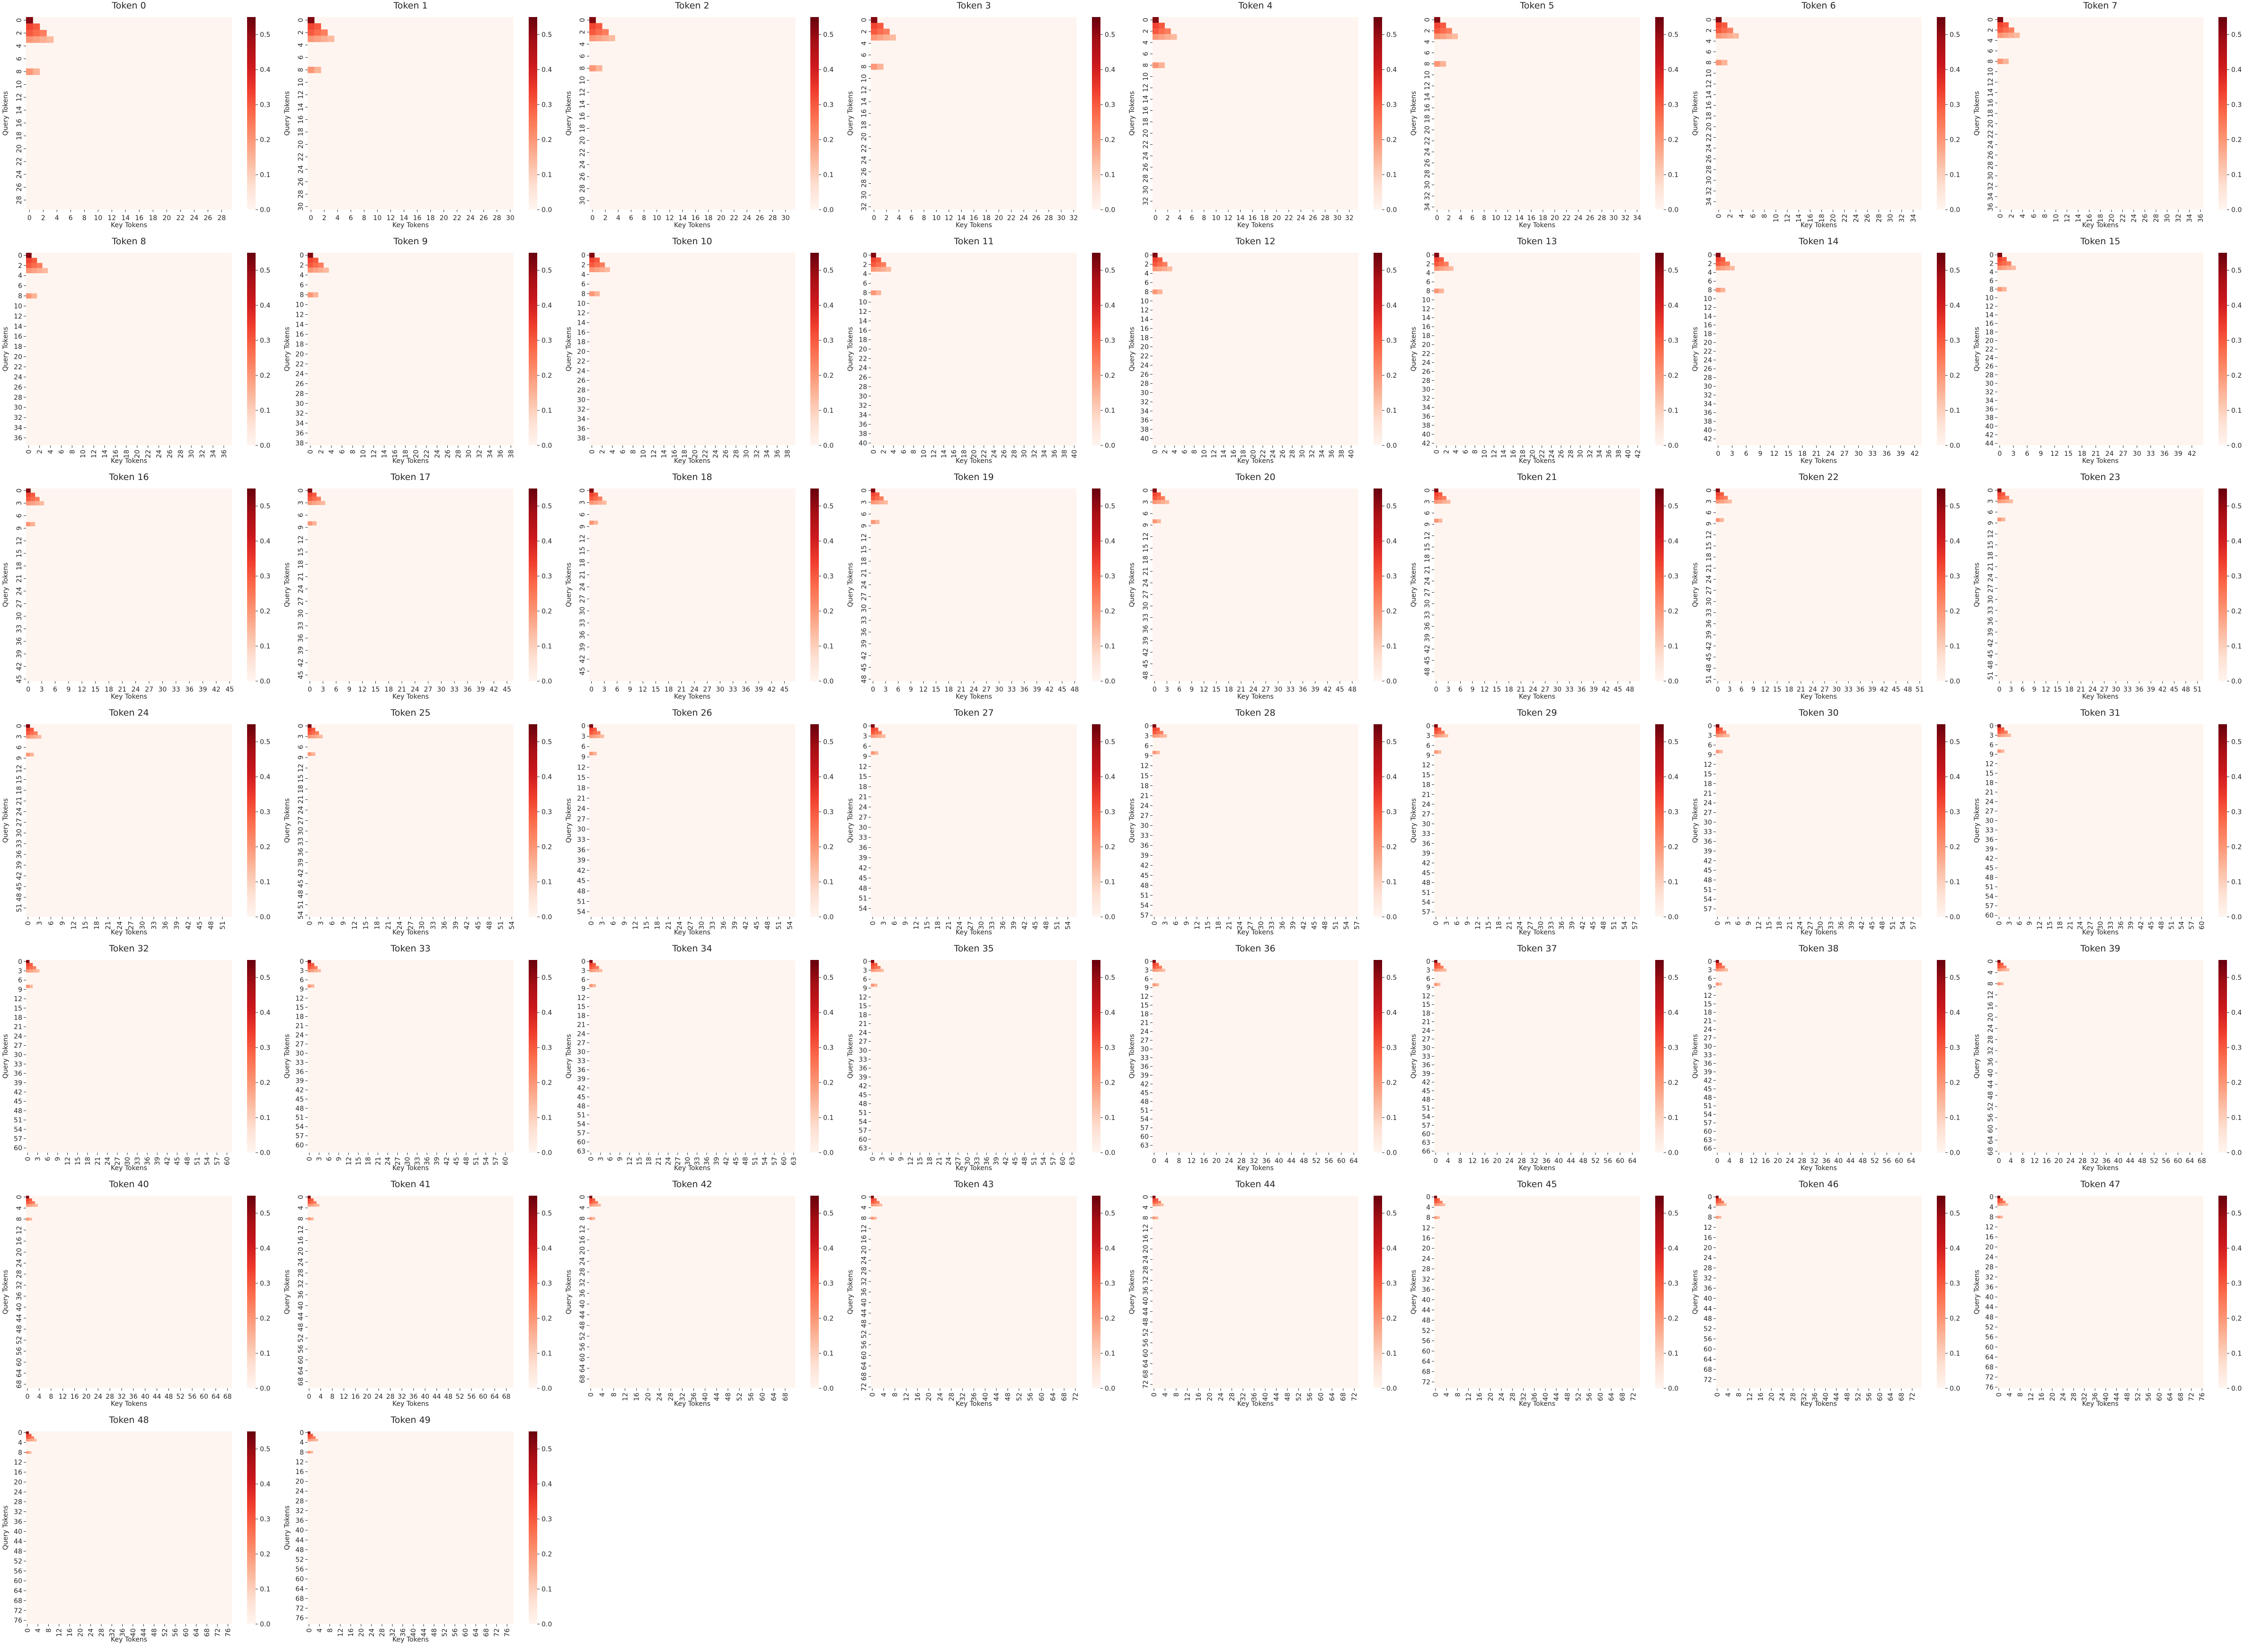  What do you see at coordinates (581, 1088) in the screenshot?
I see `y-tick-label: 42` at bounding box center [581, 1088].